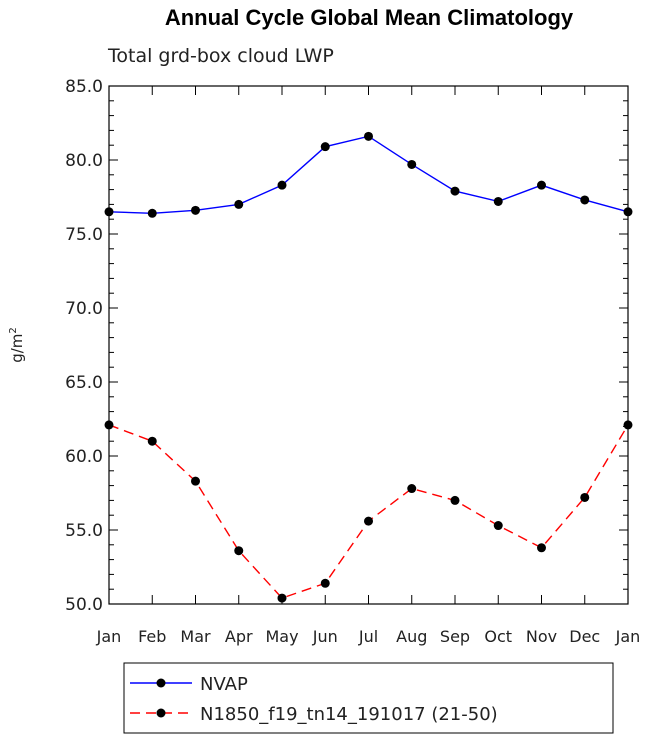 The image size is (649, 739). I want to click on y-tick-label: 55.0, so click(84, 531).